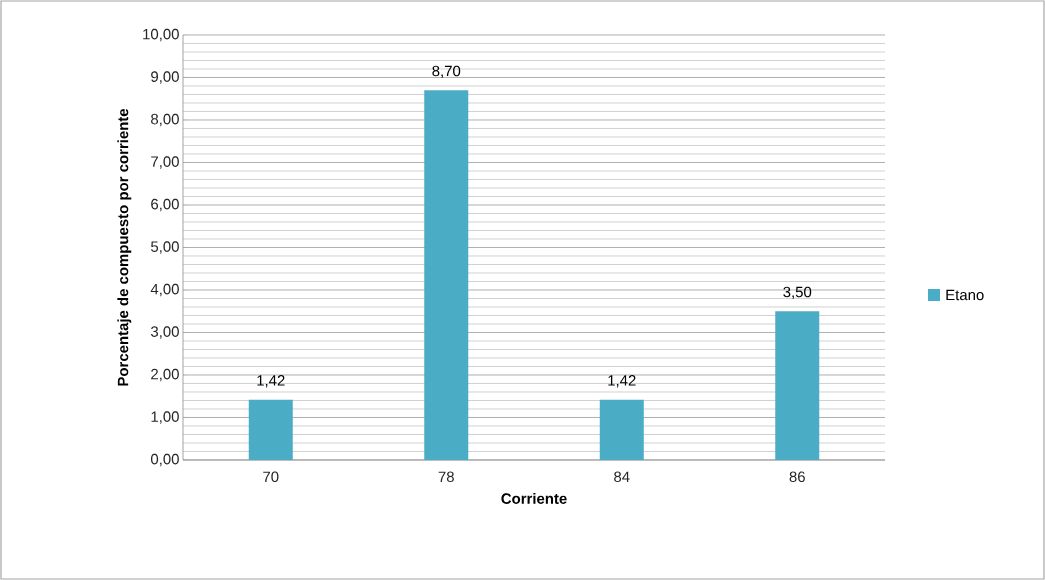  Describe the element at coordinates (165, 77) in the screenshot. I see `y-tick-label: 9,00` at that location.